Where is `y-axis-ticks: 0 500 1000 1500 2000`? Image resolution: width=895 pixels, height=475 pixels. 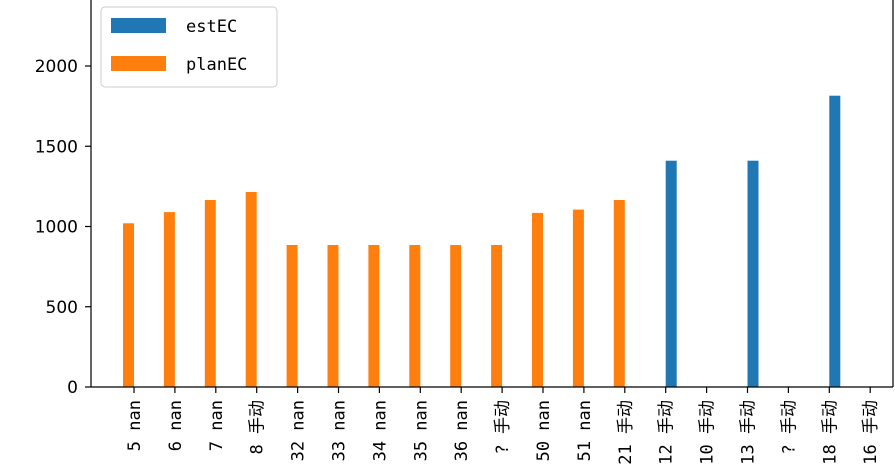
y-axis-ticks: 0 500 1000 1500 2000 is located at coordinates (63, 227).